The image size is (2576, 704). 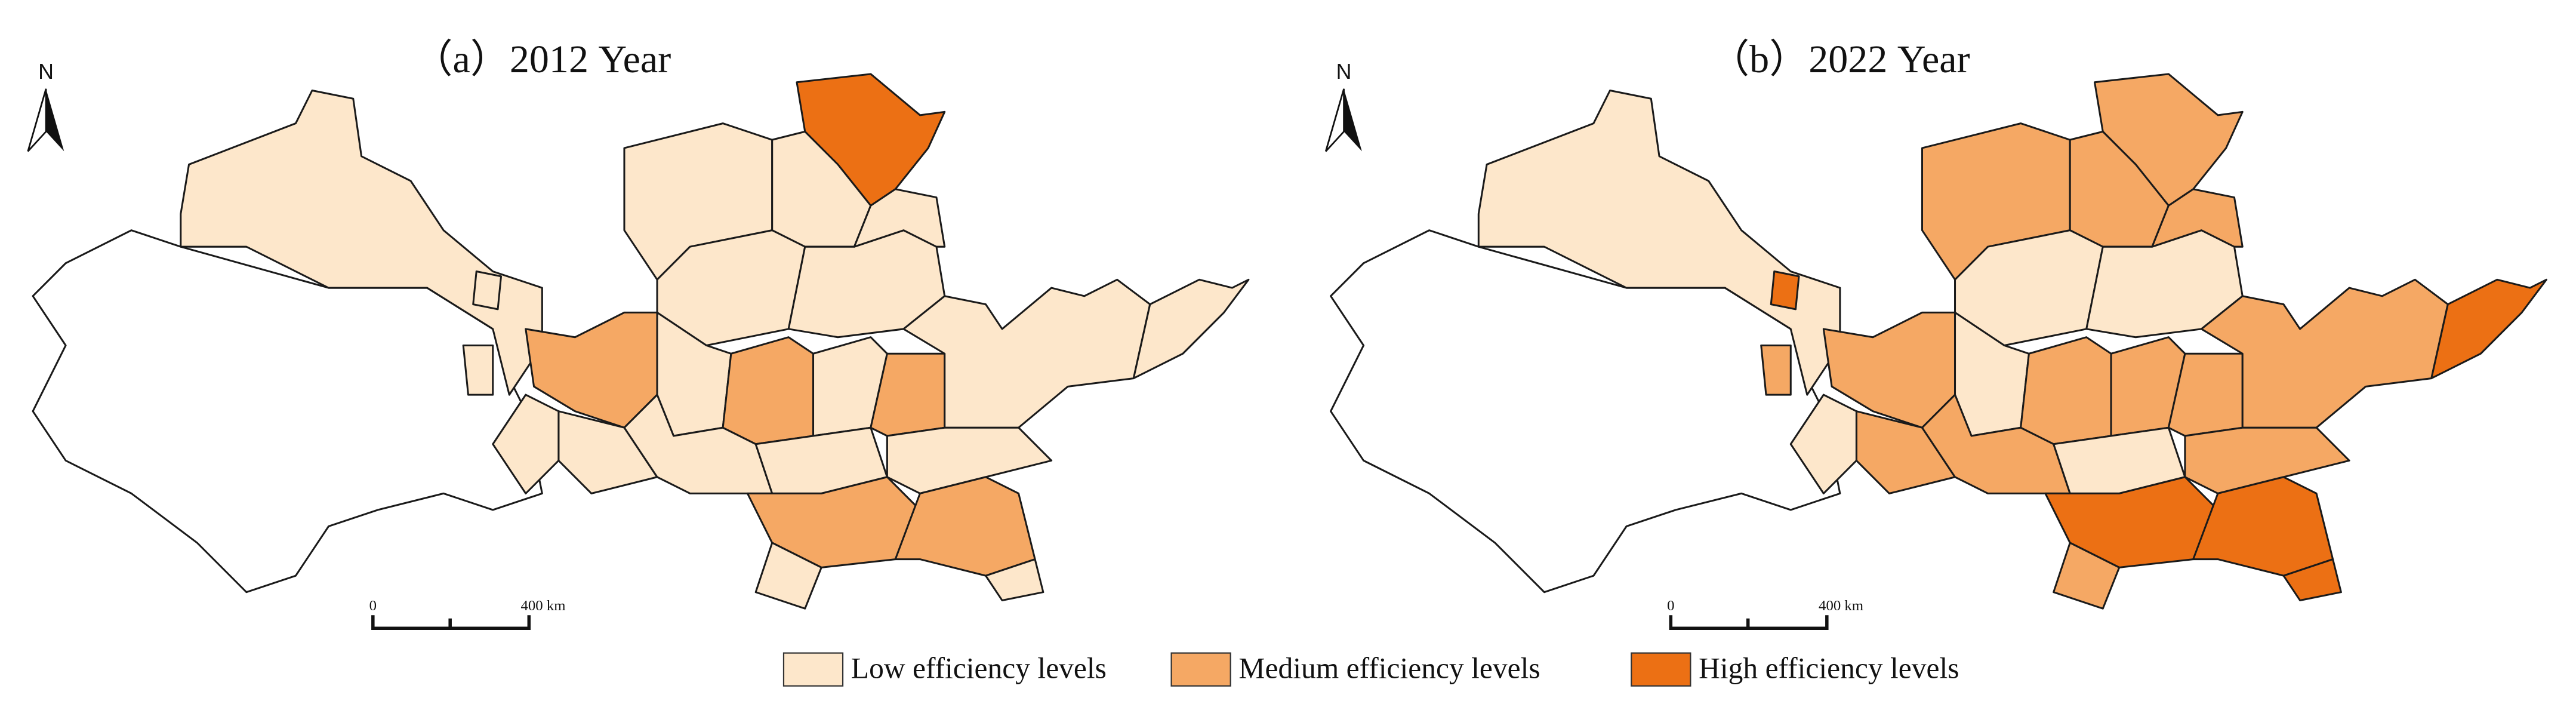 What do you see at coordinates (542, 59) in the screenshot?
I see `panel-title: （a）2012 Year` at bounding box center [542, 59].